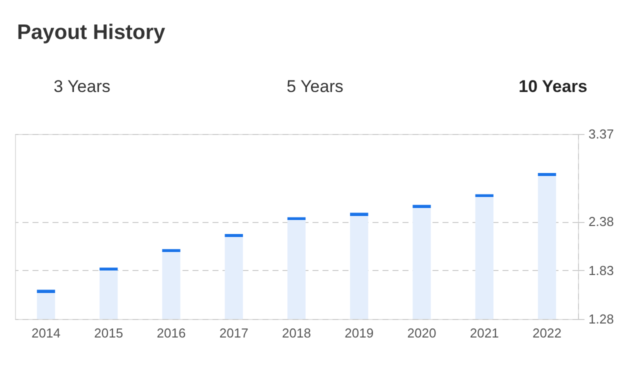  Describe the element at coordinates (553, 86) in the screenshot. I see `text: 10 Years` at that location.